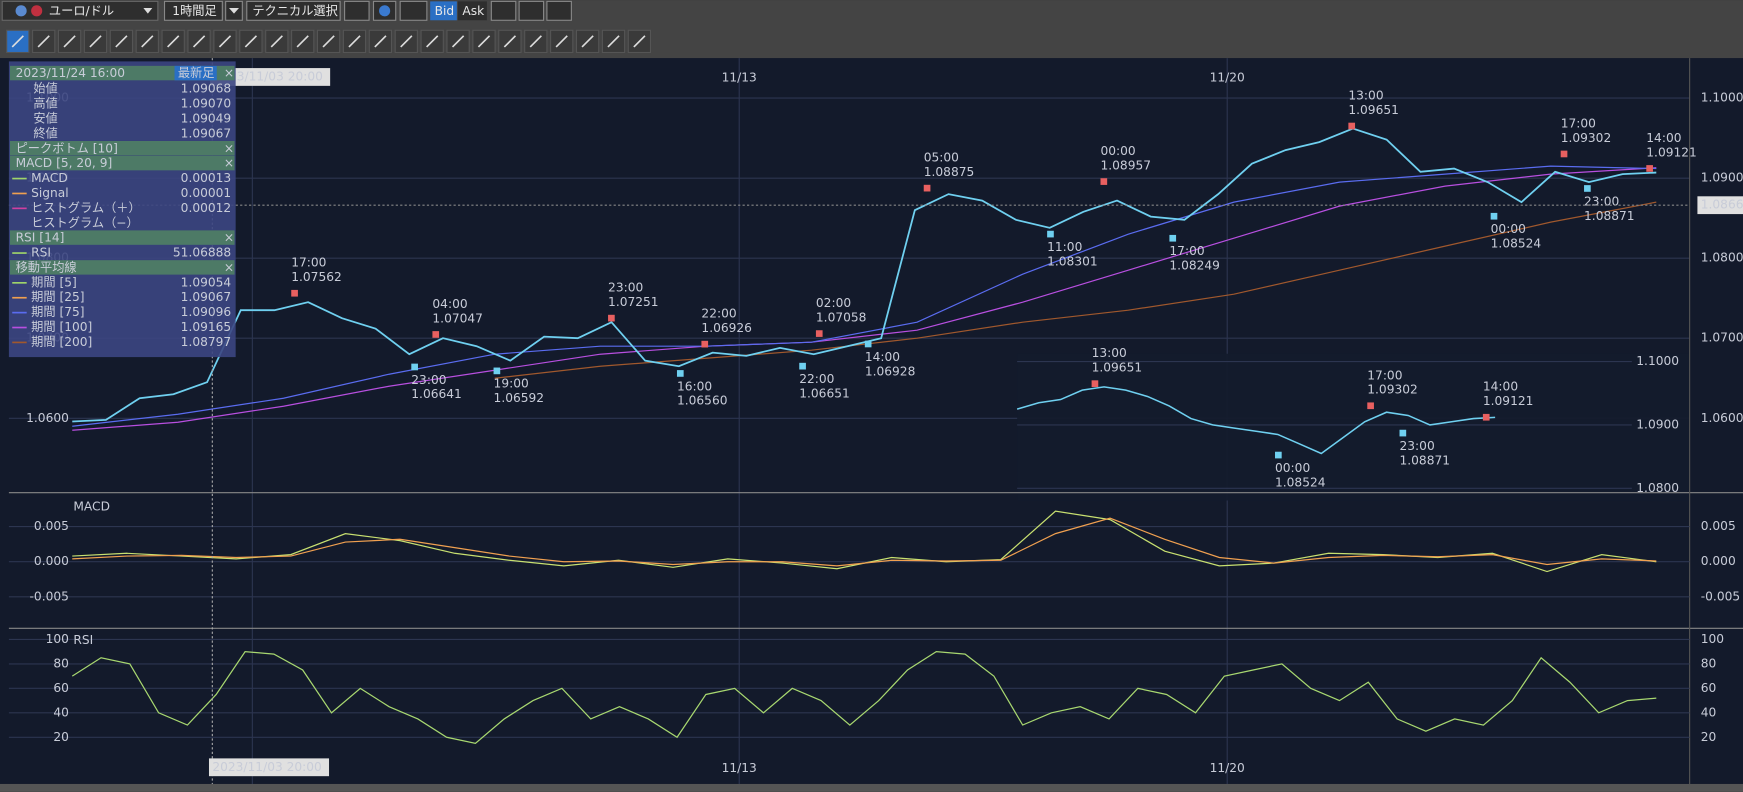  What do you see at coordinates (202, 253) in the screenshot?
I see `row-value: 51.06888` at bounding box center [202, 253].